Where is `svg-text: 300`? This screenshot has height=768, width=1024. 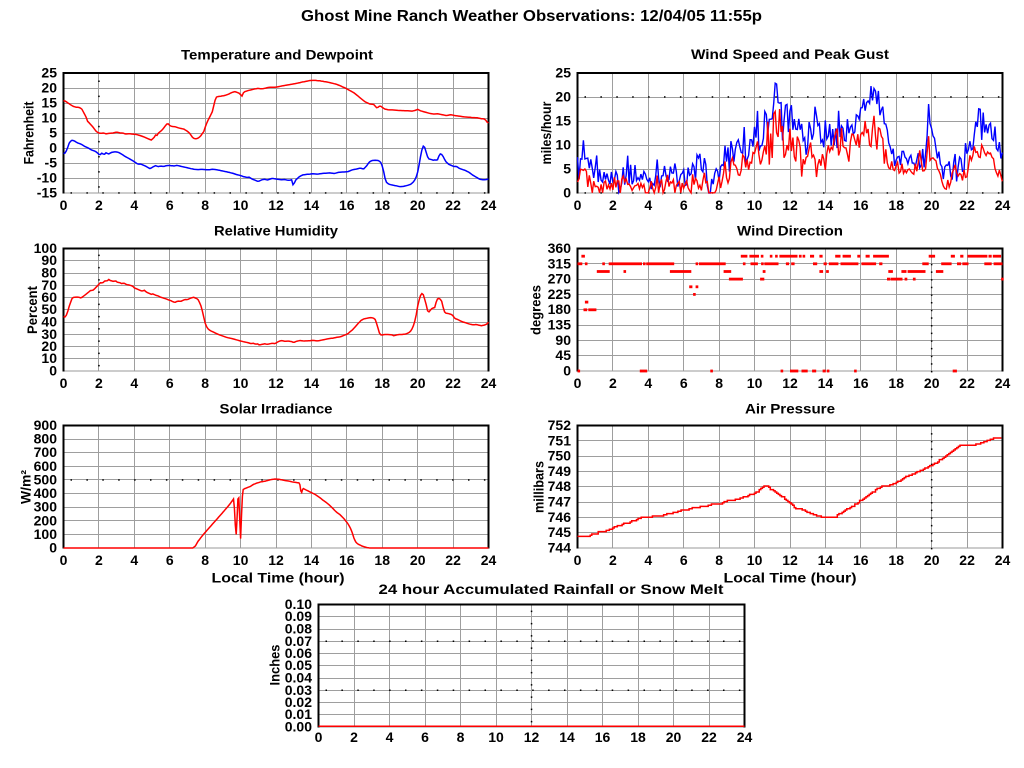 svg-text: 300 is located at coordinates (46, 507).